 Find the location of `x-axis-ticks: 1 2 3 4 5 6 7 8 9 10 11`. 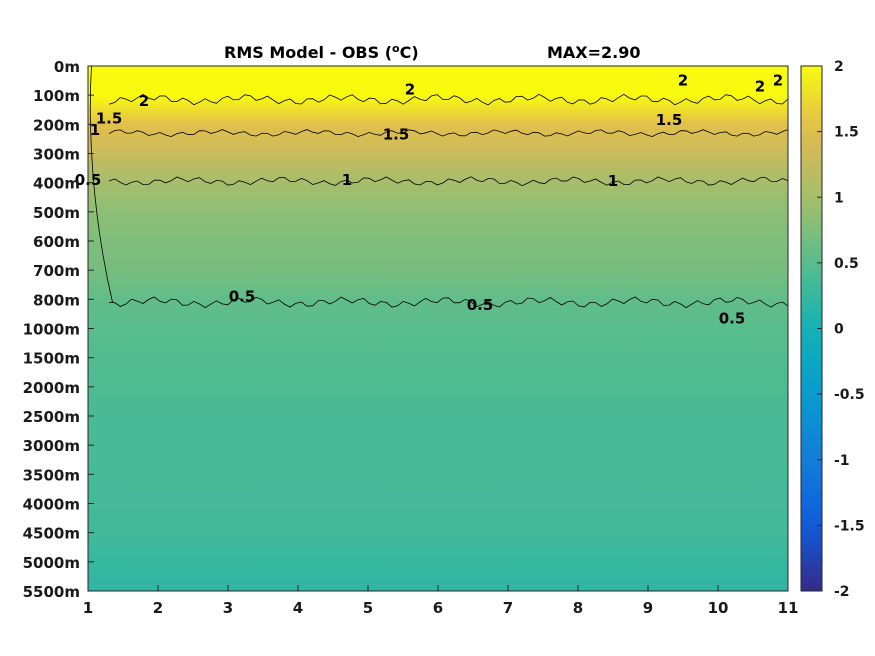

x-axis-ticks: 1 2 3 4 5 6 7 8 9 10 11 is located at coordinates (441, 601).